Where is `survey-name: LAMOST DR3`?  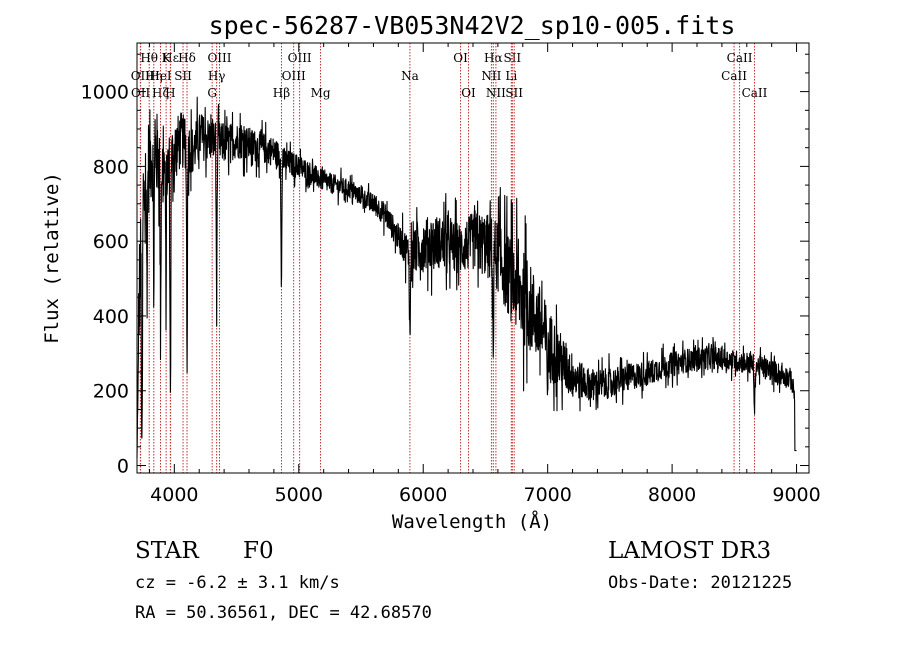
survey-name: LAMOST DR3 is located at coordinates (690, 551).